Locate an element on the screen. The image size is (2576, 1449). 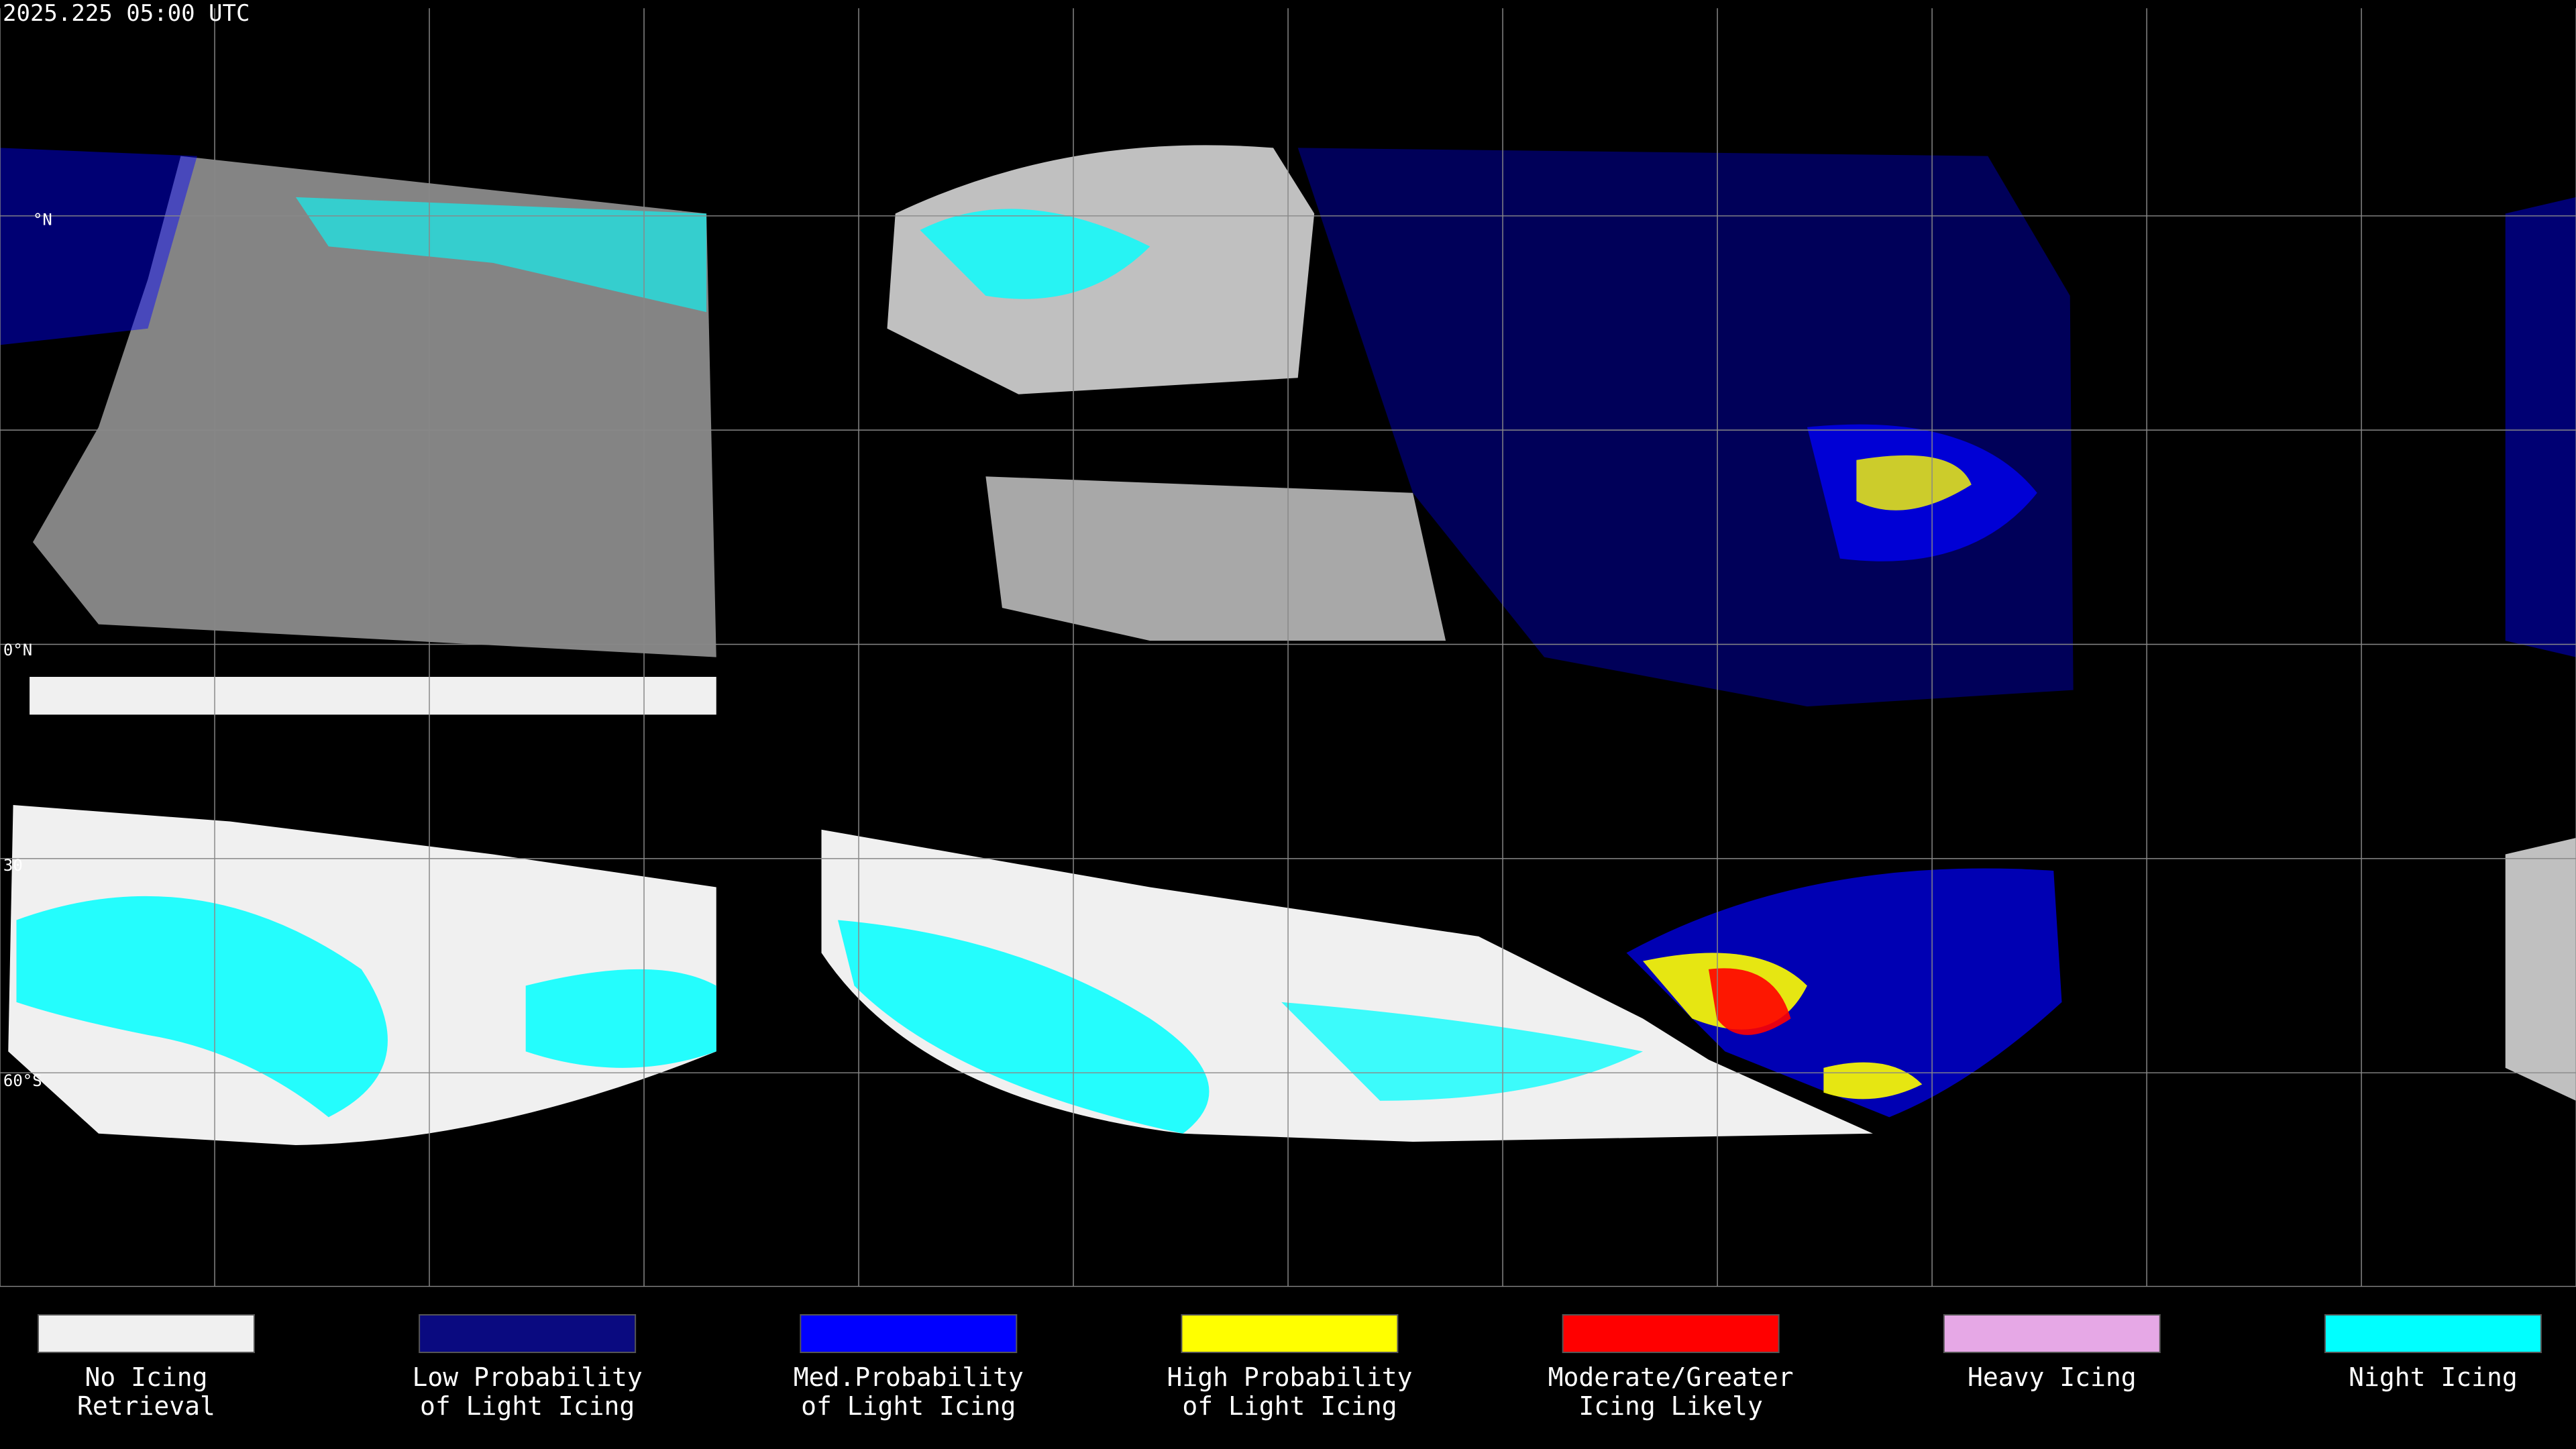
legend-label: Med.Probability is located at coordinates (909, 1377).